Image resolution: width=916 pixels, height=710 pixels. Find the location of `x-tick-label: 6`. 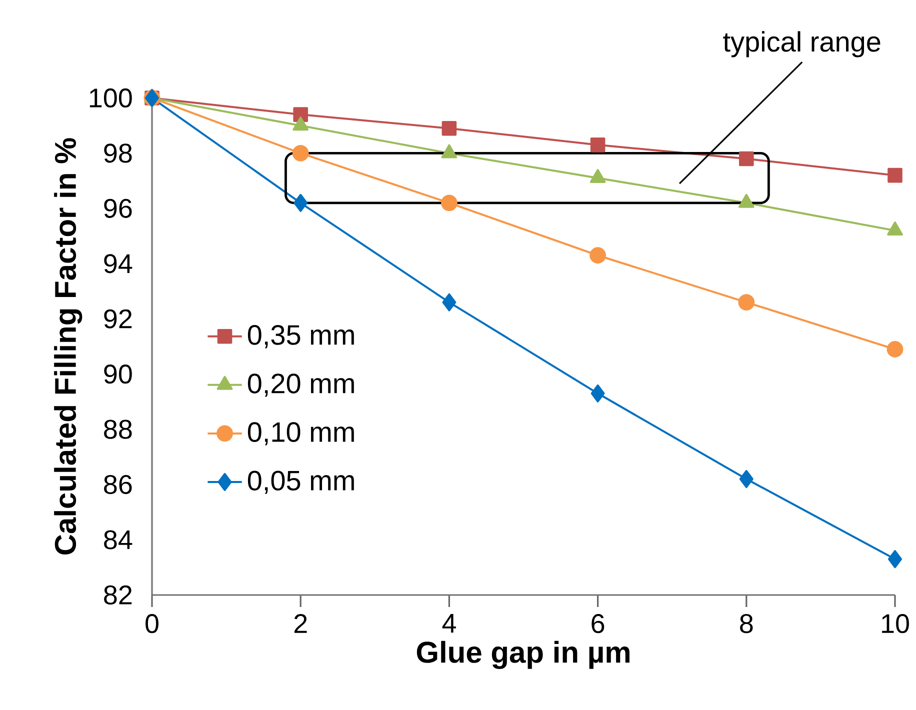

x-tick-label: 6 is located at coordinates (598, 624).